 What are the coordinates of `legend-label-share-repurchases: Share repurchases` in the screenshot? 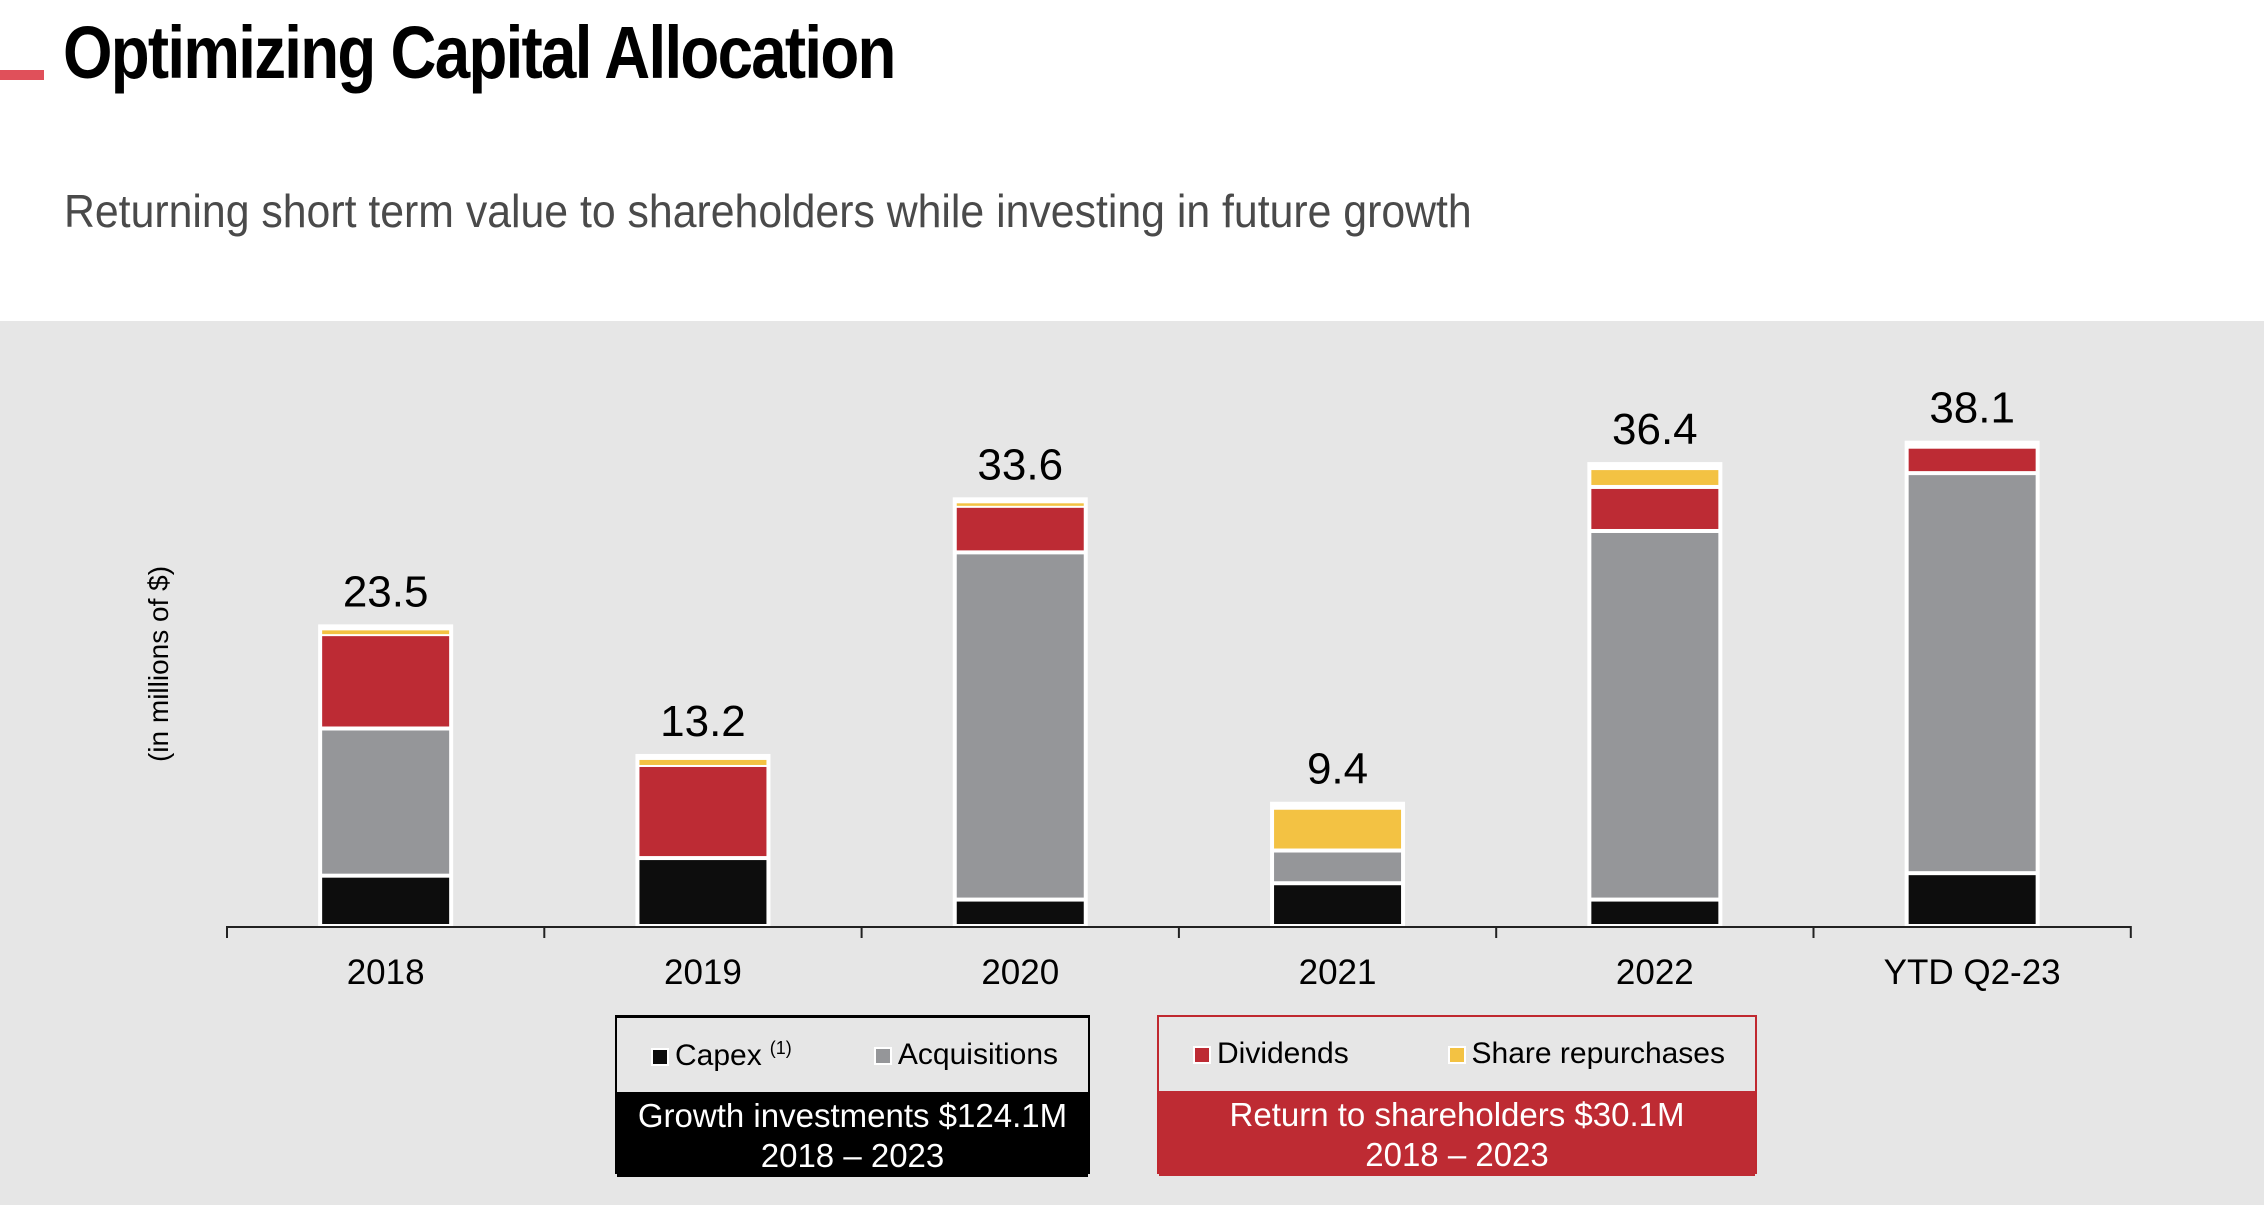 It's located at (1598, 1053).